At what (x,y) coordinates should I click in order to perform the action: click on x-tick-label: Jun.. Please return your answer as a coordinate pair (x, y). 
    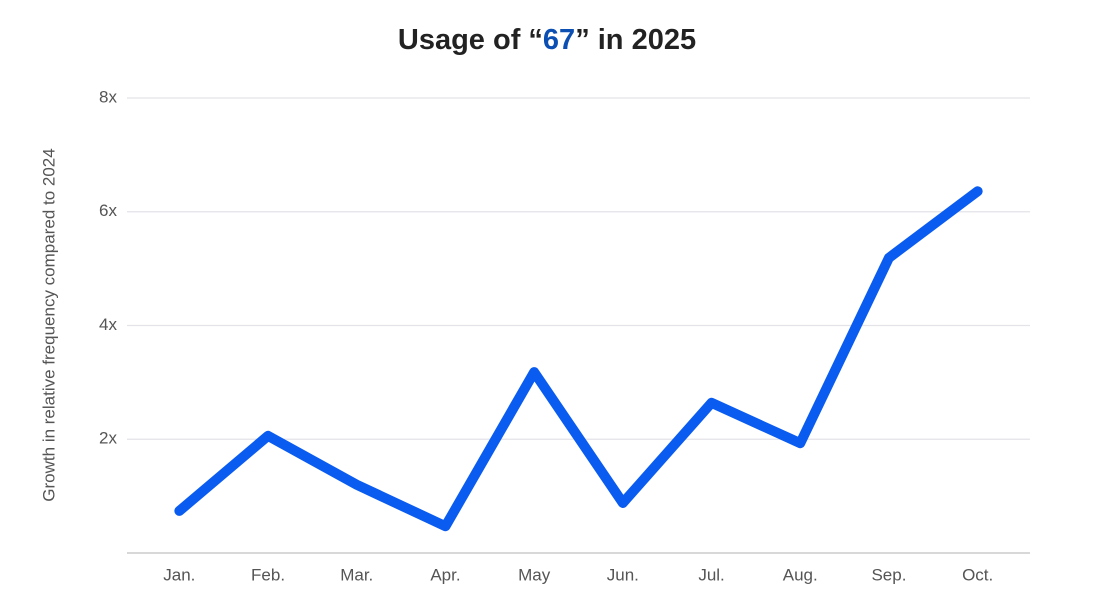
    Looking at the image, I should click on (623, 574).